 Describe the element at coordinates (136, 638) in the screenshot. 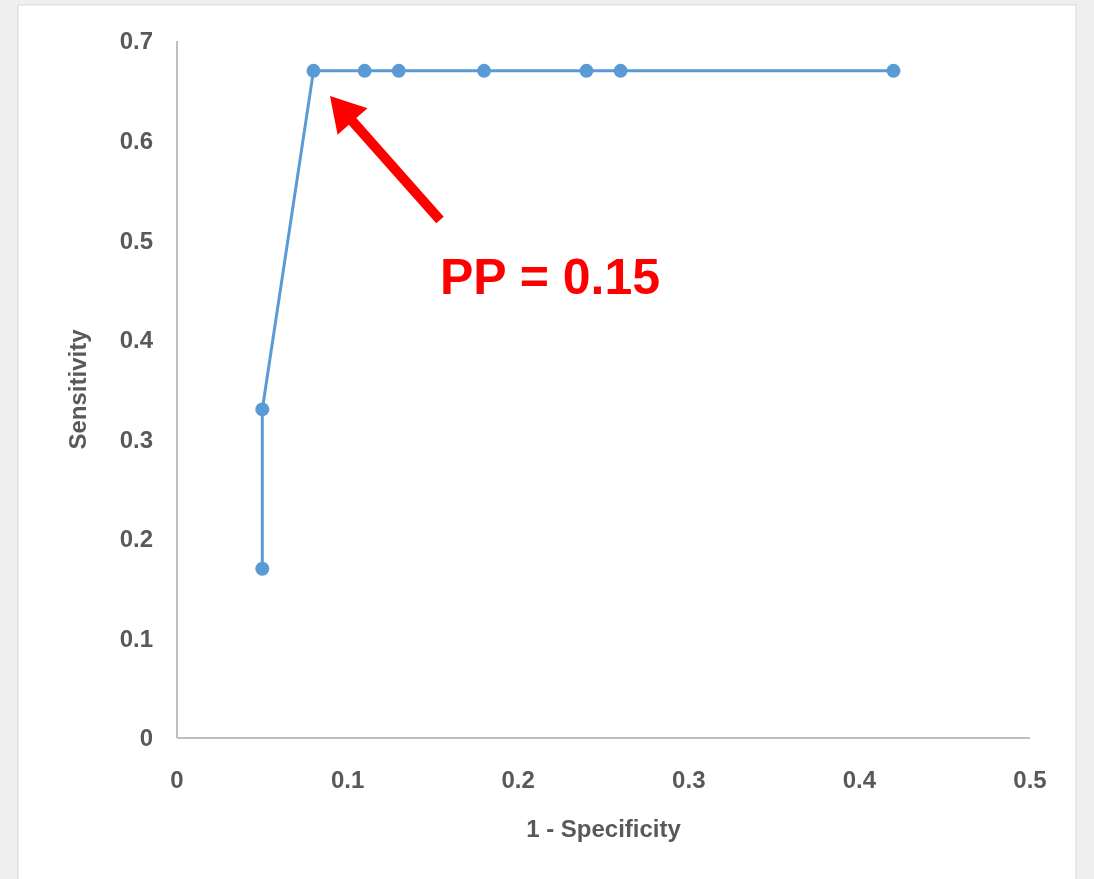

I see `y-tick-label: 0.1` at that location.